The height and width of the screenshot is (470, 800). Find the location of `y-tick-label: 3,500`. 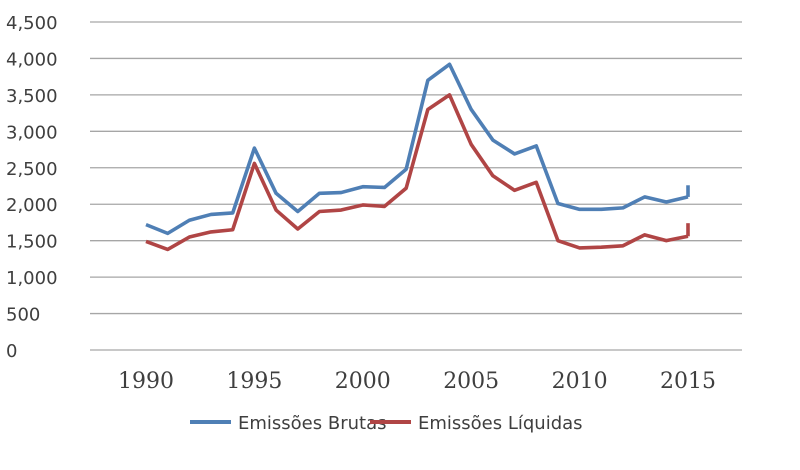

y-tick-label: 3,500 is located at coordinates (32, 96).